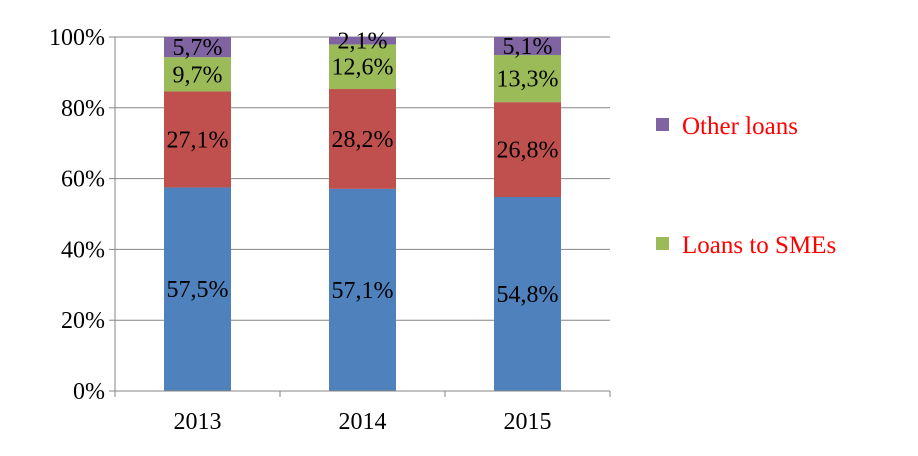 This screenshot has width=918, height=456. What do you see at coordinates (83, 109) in the screenshot?
I see `y-tick-label: 80%` at bounding box center [83, 109].